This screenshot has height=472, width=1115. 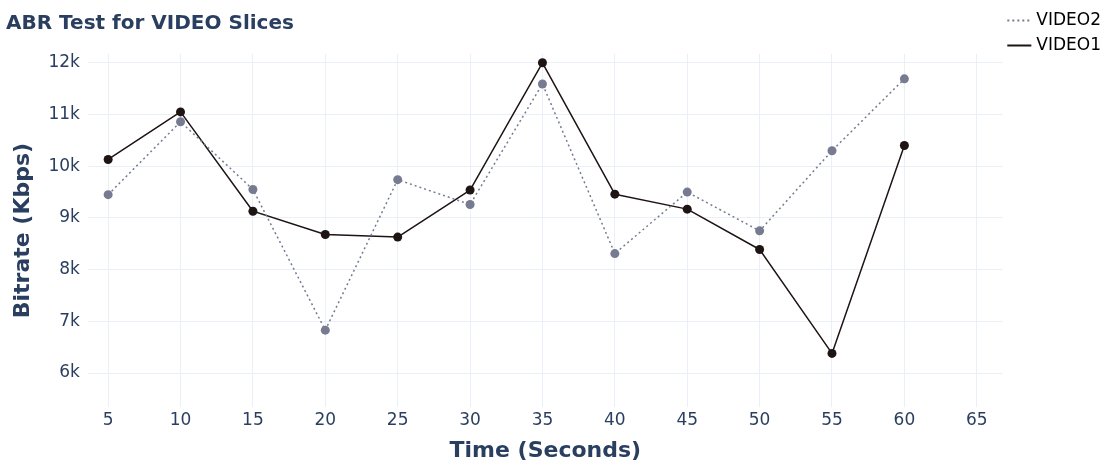 What do you see at coordinates (70, 371) in the screenshot?
I see `y-tick-label: 6k` at bounding box center [70, 371].